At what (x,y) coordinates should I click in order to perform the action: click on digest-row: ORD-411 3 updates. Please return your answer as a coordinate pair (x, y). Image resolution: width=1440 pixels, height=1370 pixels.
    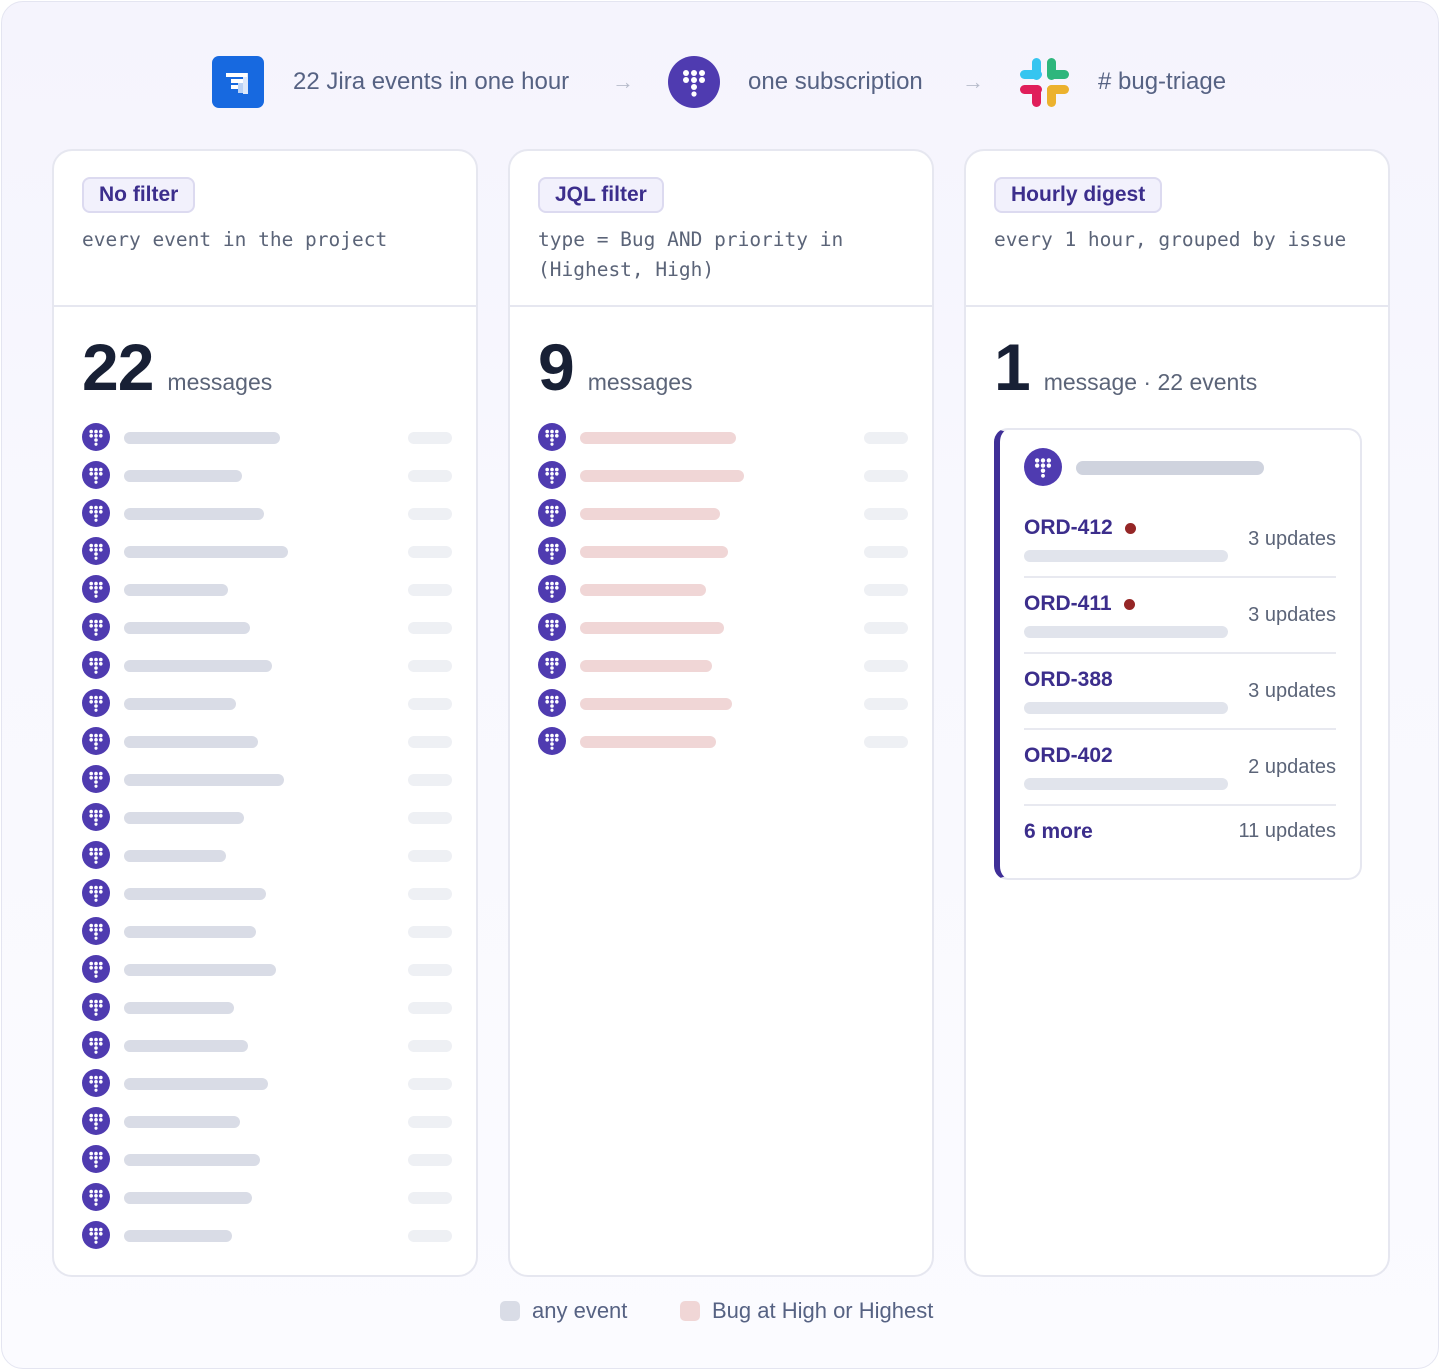
    Looking at the image, I should click on (1180, 616).